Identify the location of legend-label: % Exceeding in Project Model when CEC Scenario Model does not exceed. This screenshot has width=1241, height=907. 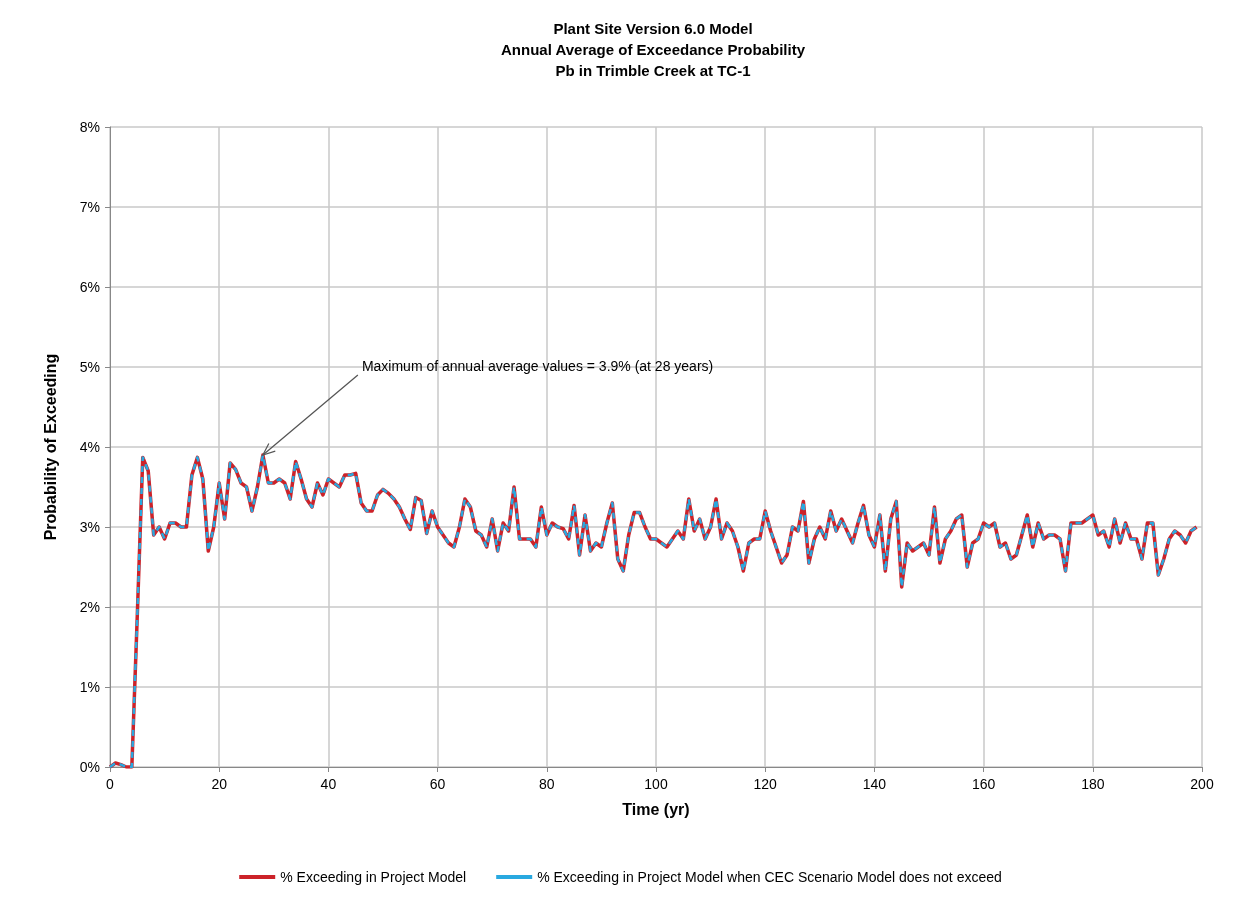
(769, 877).